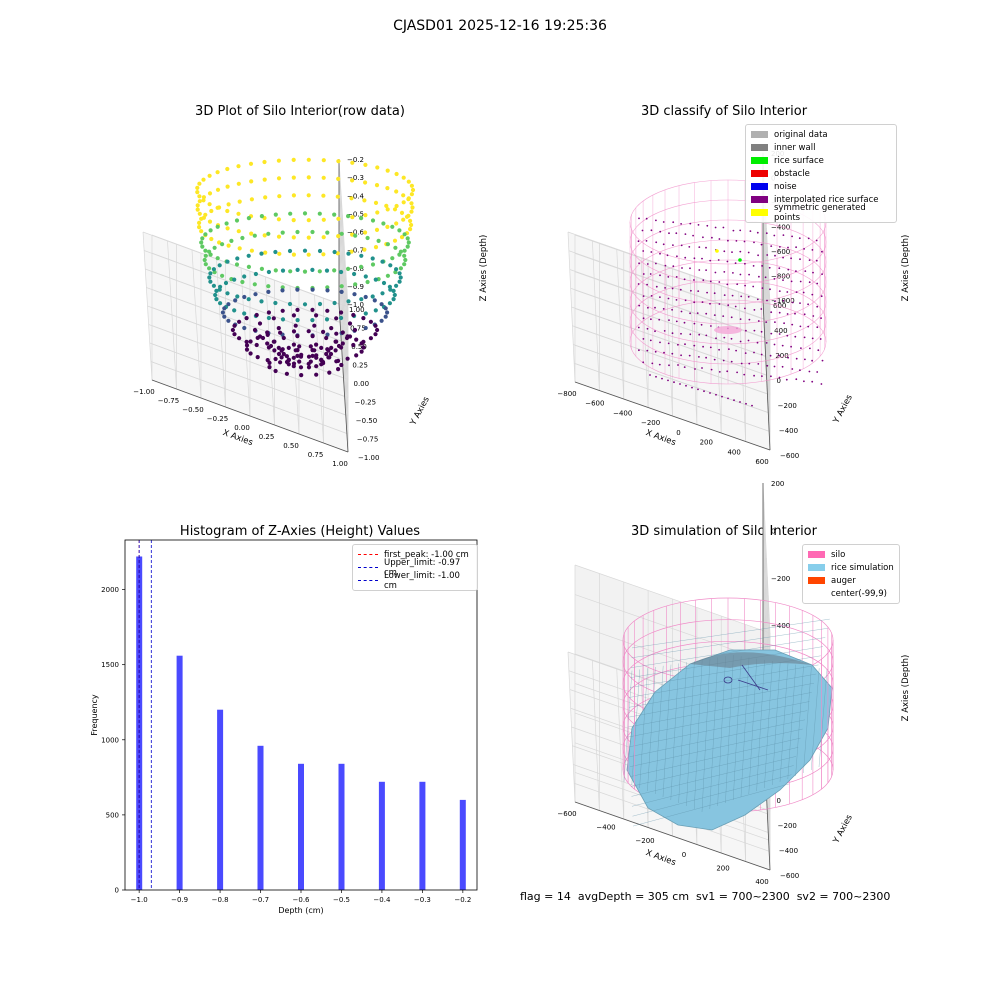 This screenshot has width=1000, height=1000. I want to click on cls-ztick-label: −800, so click(780, 277).